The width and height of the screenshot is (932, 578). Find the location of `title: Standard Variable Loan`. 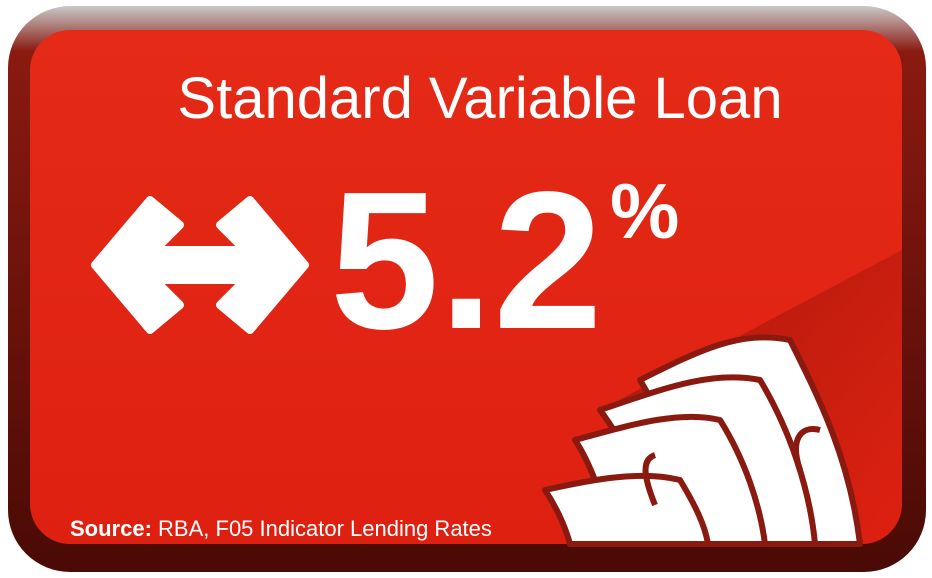

title: Standard Variable Loan is located at coordinates (479, 98).